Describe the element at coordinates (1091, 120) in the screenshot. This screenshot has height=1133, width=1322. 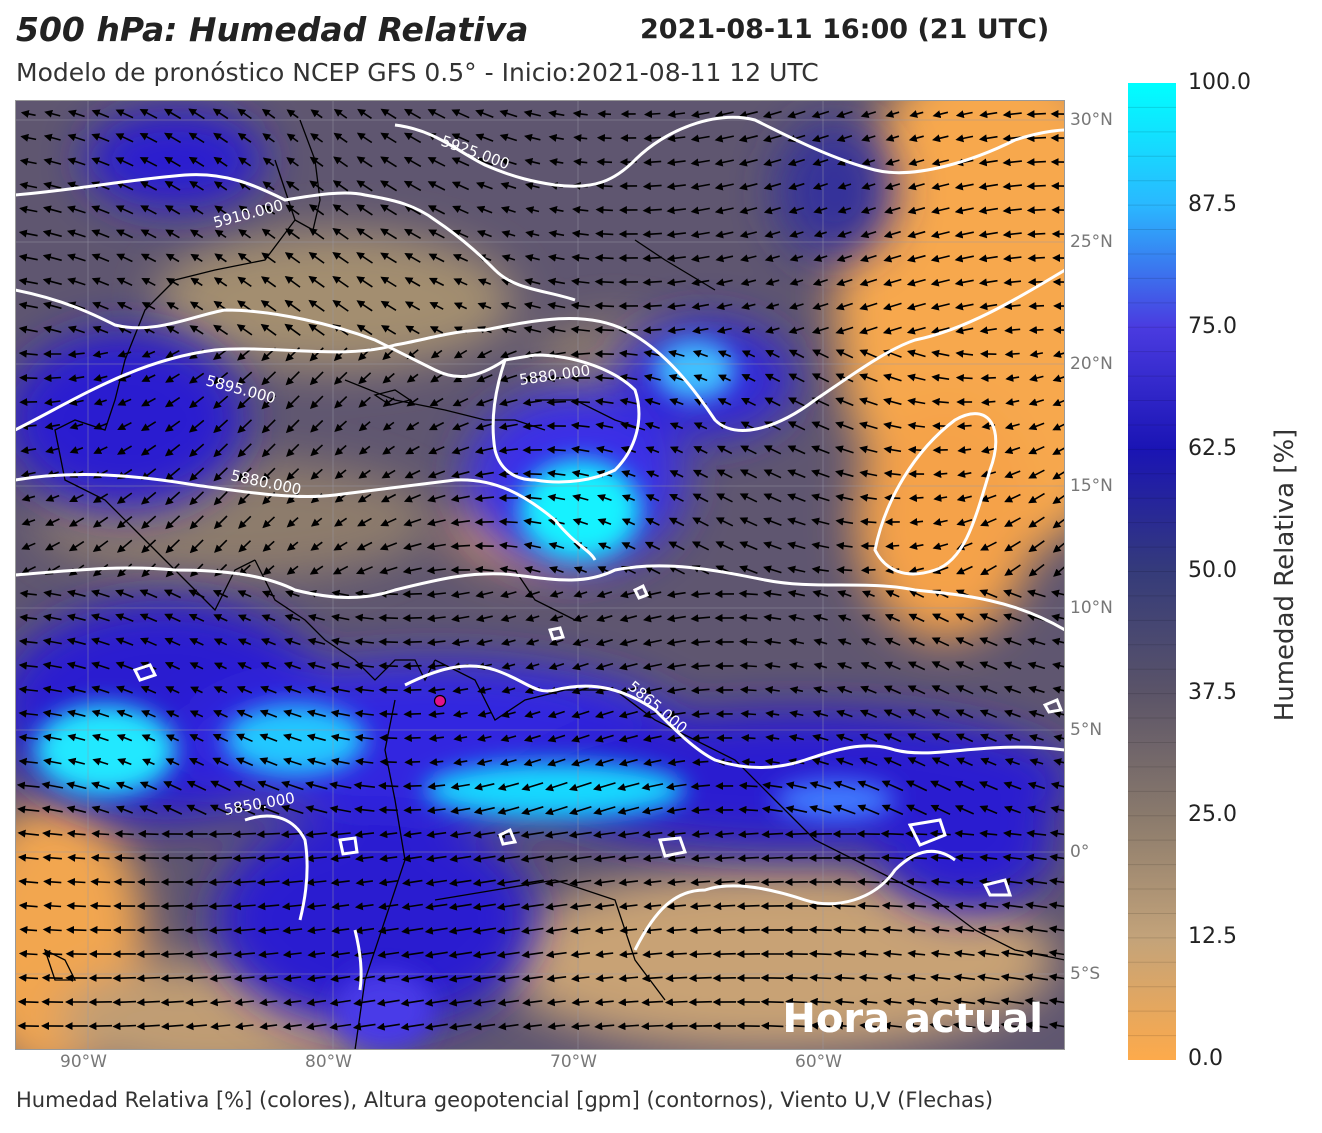
I see `lat-tick: 30°N` at that location.